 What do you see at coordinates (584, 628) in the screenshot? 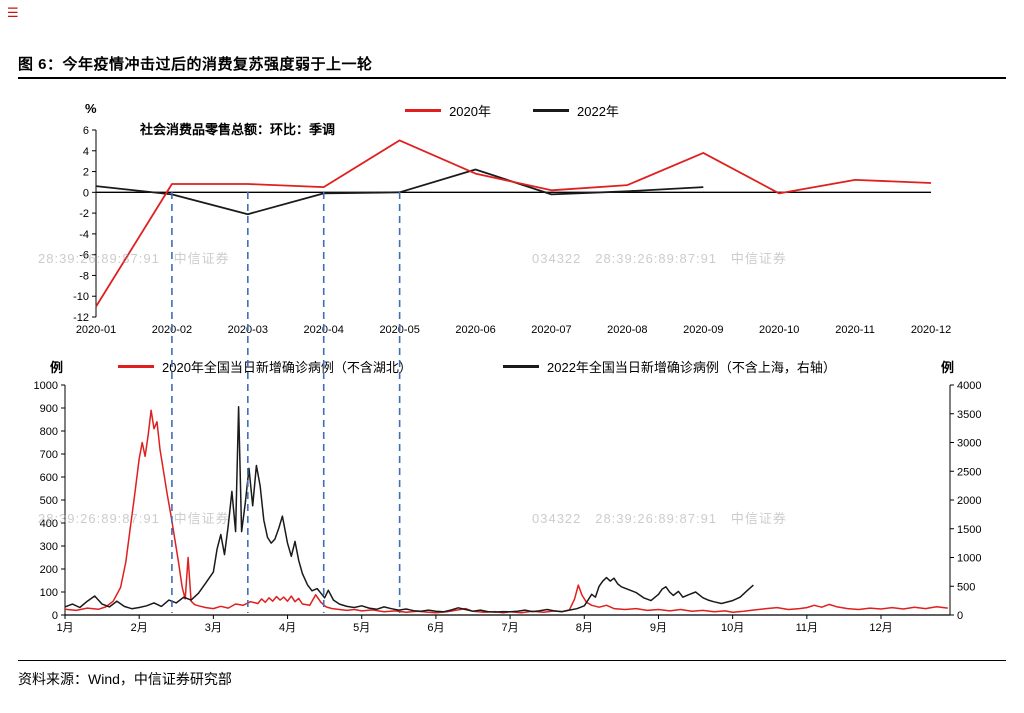
I see `svg-text: 8月` at bounding box center [584, 628].